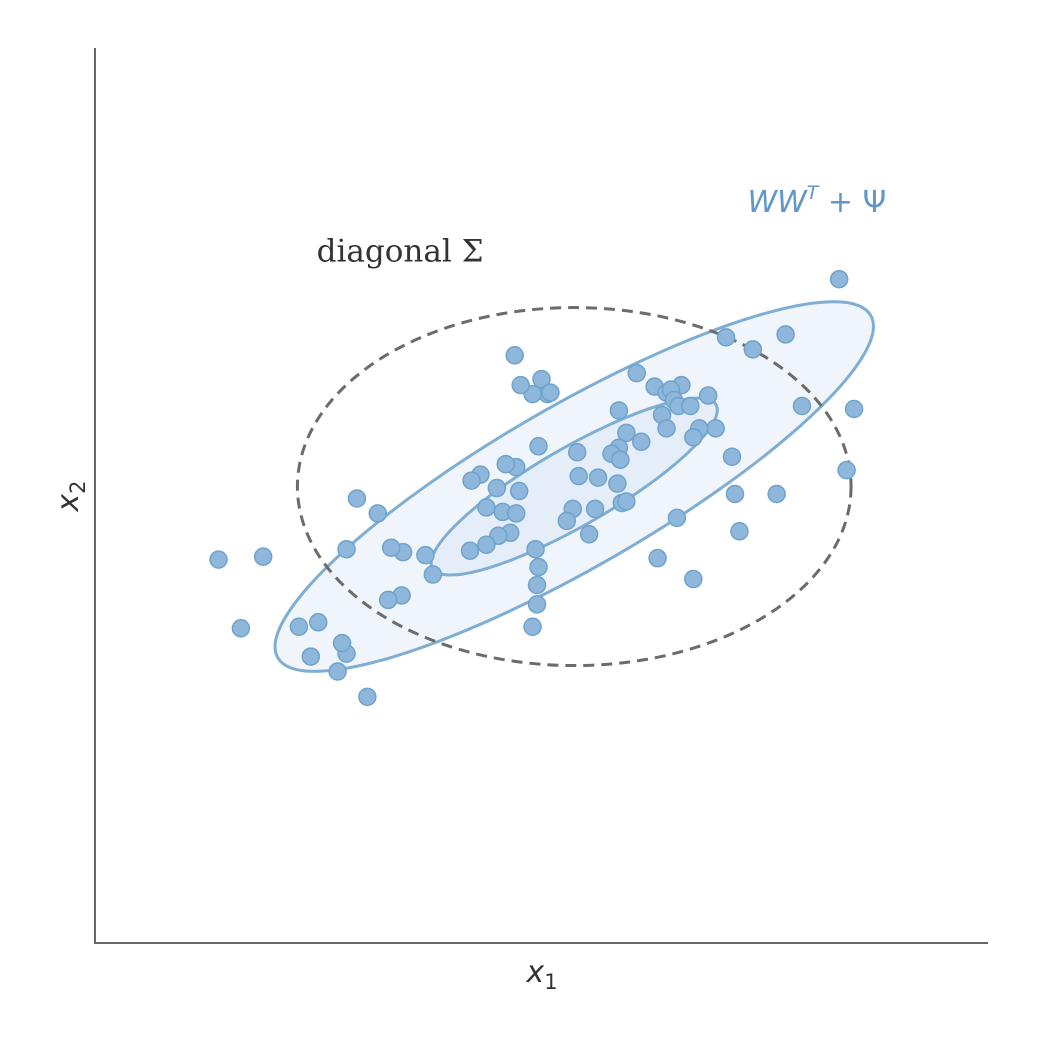 The width and height of the screenshot is (1038, 1038). I want to click on x-axis-label: x1, so click(541, 974).